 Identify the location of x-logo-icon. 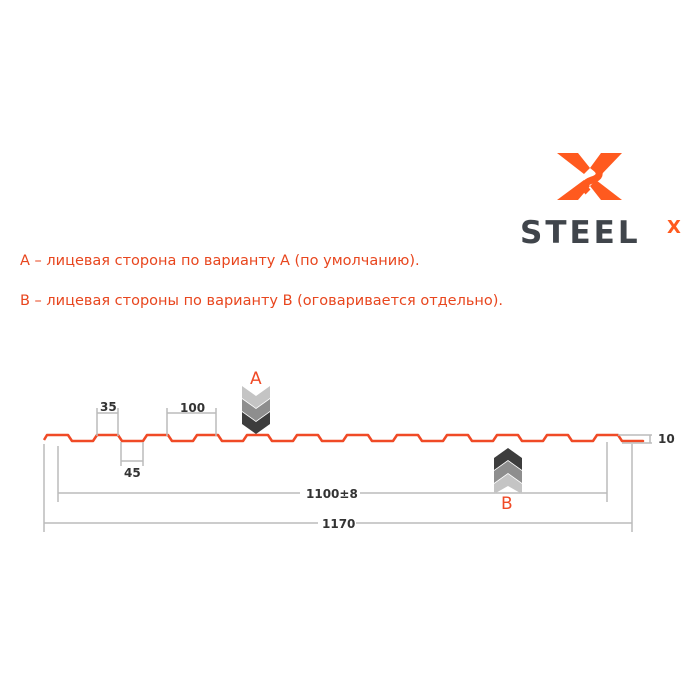
(589, 176).